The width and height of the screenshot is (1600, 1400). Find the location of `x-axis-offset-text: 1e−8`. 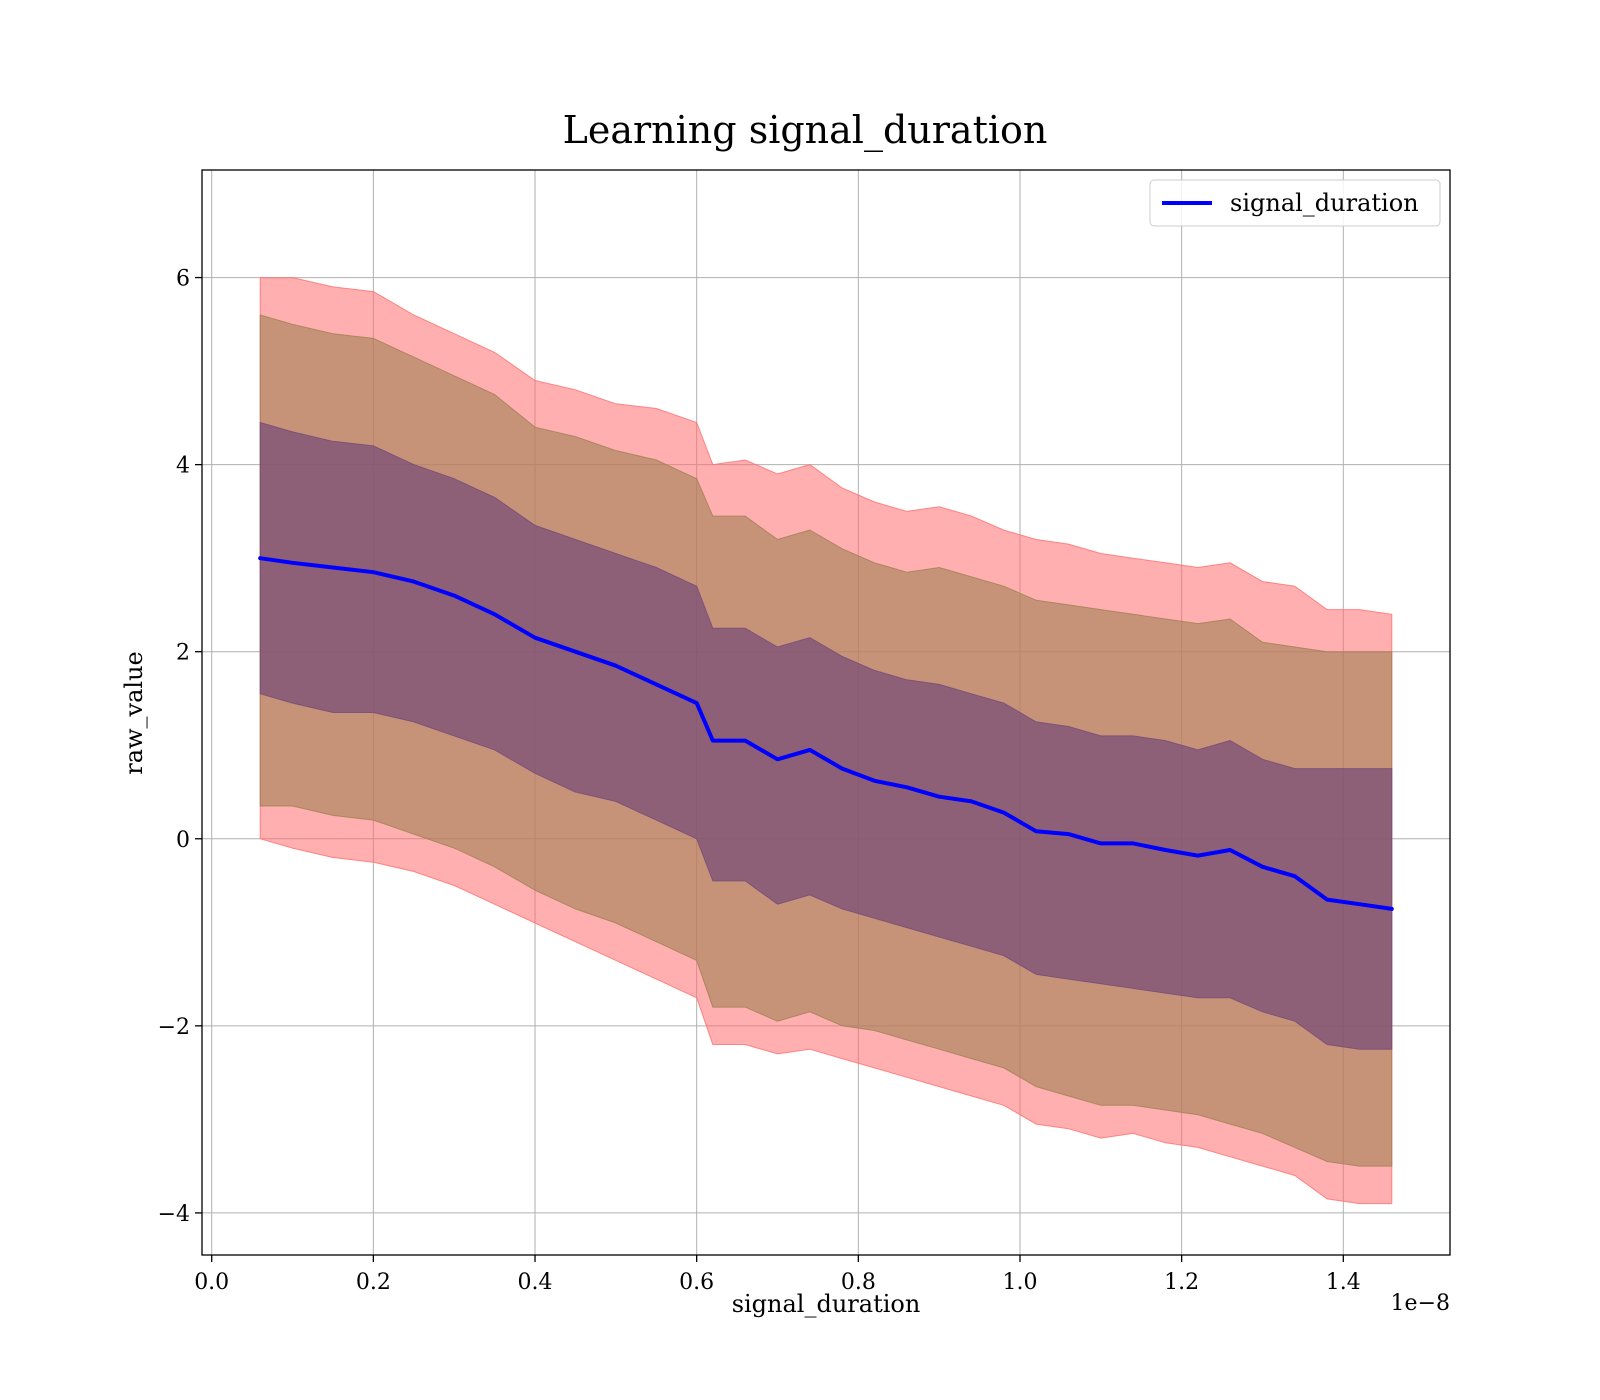

x-axis-offset-text: 1e−8 is located at coordinates (1420, 1303).